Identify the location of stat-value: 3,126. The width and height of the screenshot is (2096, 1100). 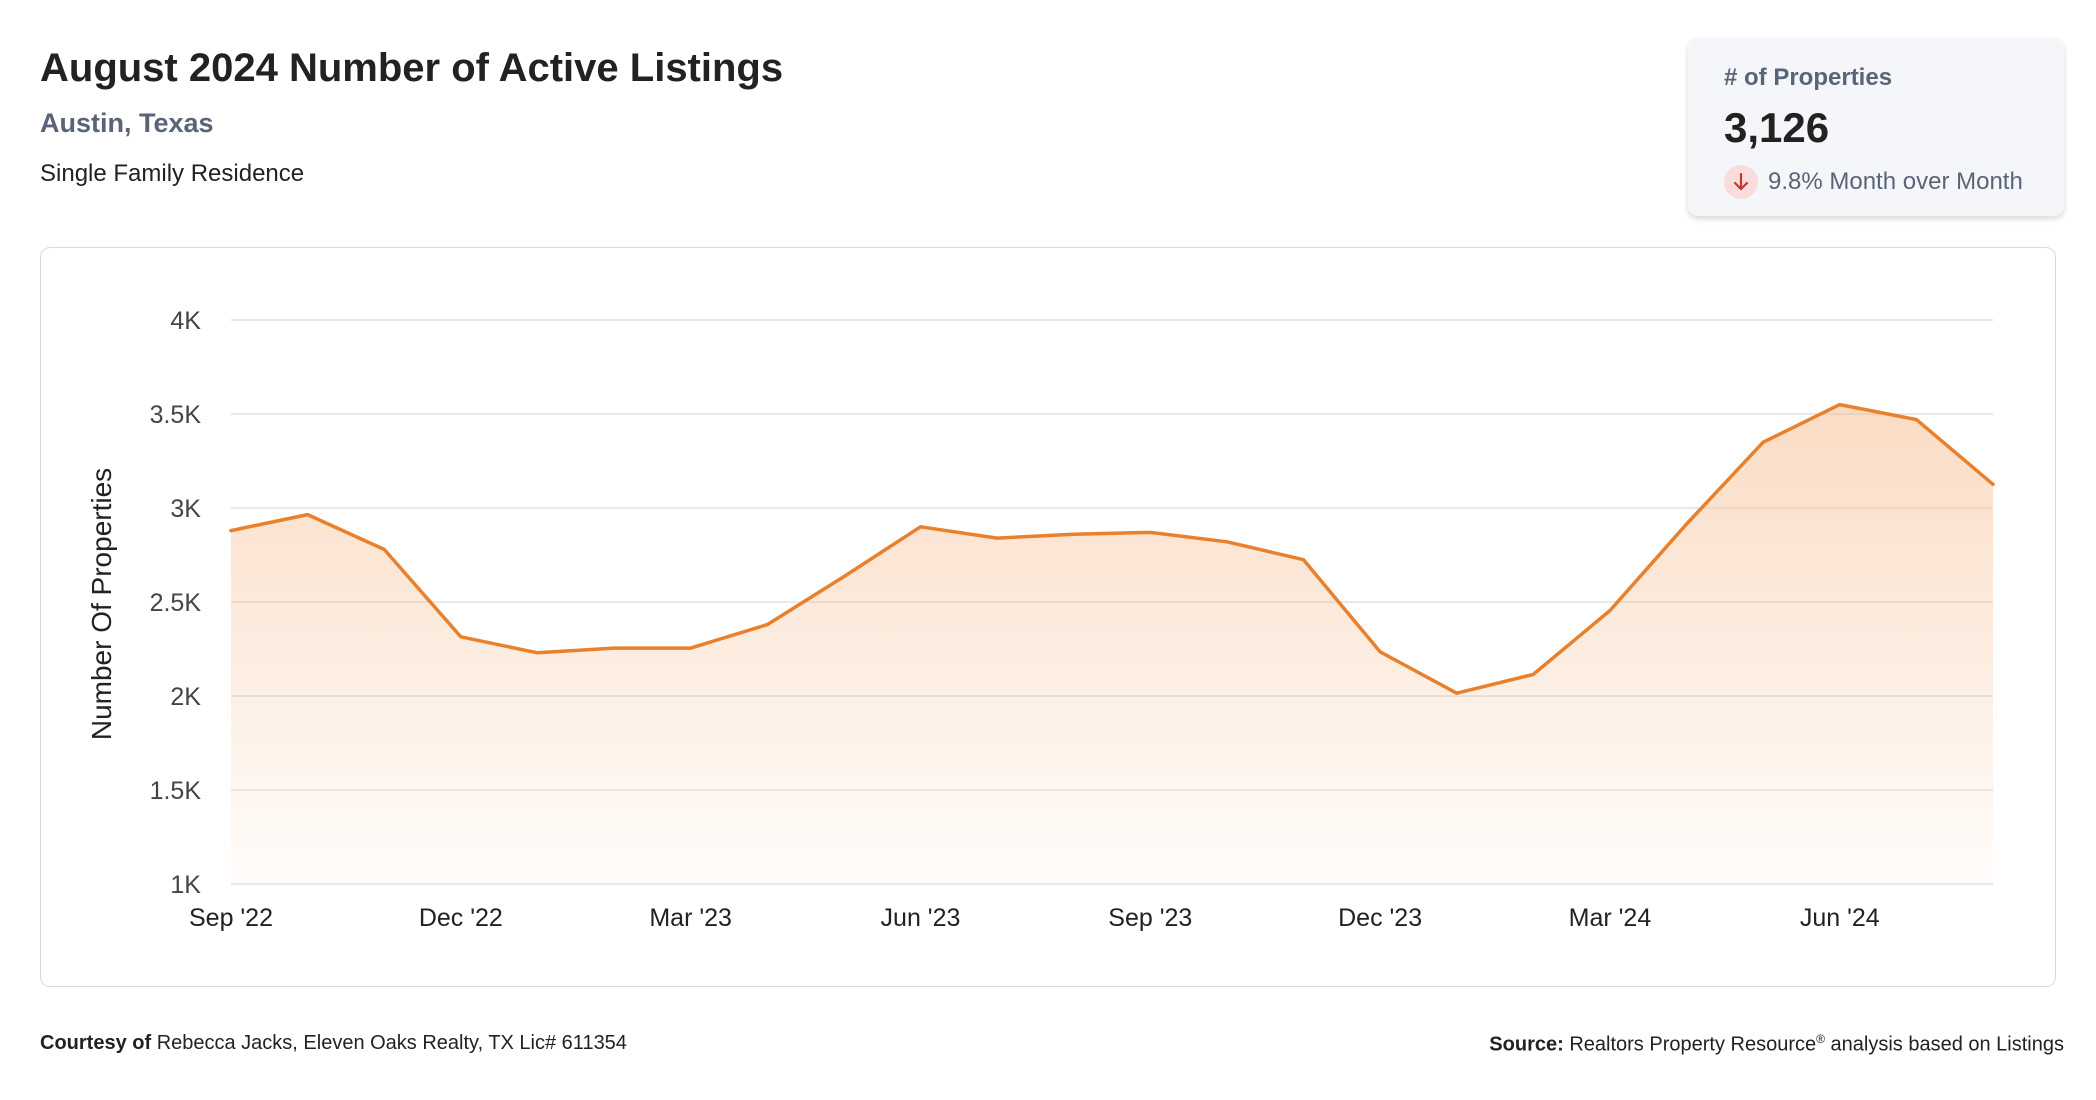
(1777, 127).